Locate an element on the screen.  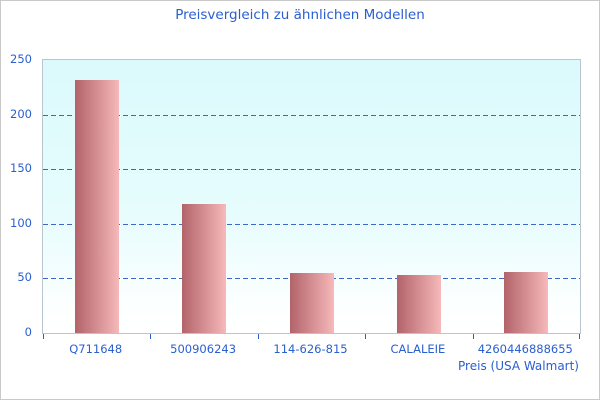
y-tick-label-250: 250 is located at coordinates (21, 59).